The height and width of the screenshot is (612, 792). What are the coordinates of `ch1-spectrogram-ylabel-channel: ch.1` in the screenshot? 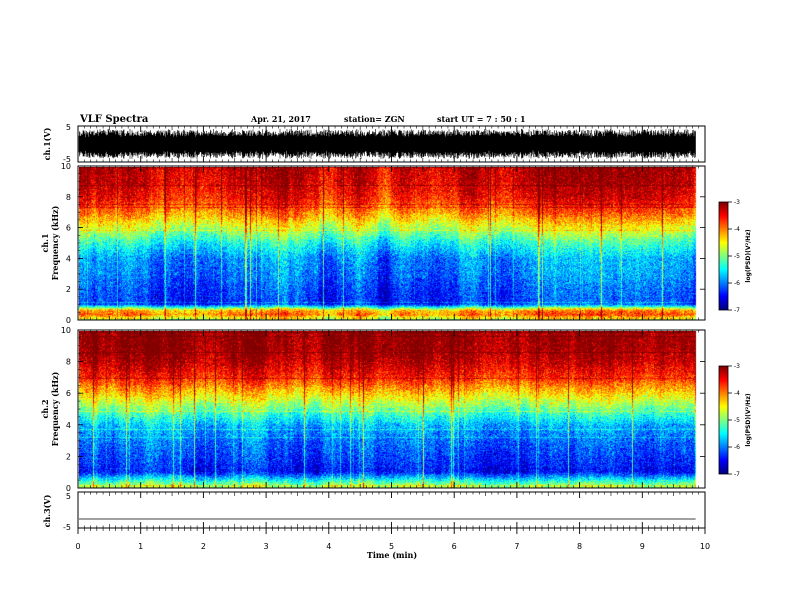 It's located at (45, 242).